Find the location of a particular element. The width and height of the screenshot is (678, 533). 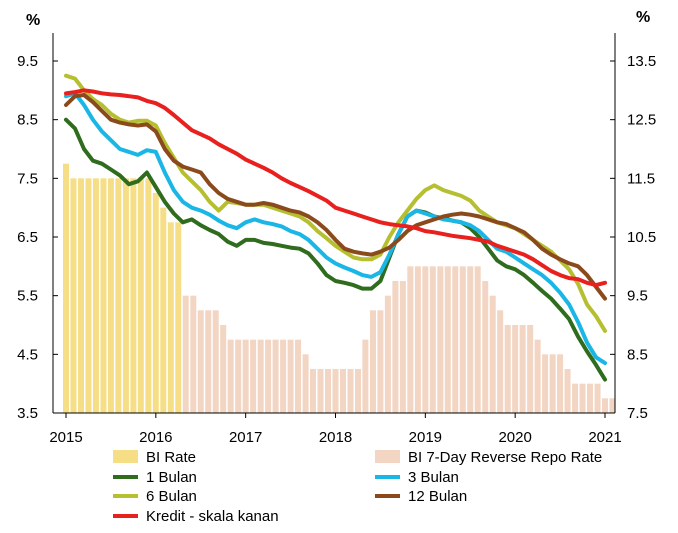

x-tick-label: 2018 is located at coordinates (335, 437).